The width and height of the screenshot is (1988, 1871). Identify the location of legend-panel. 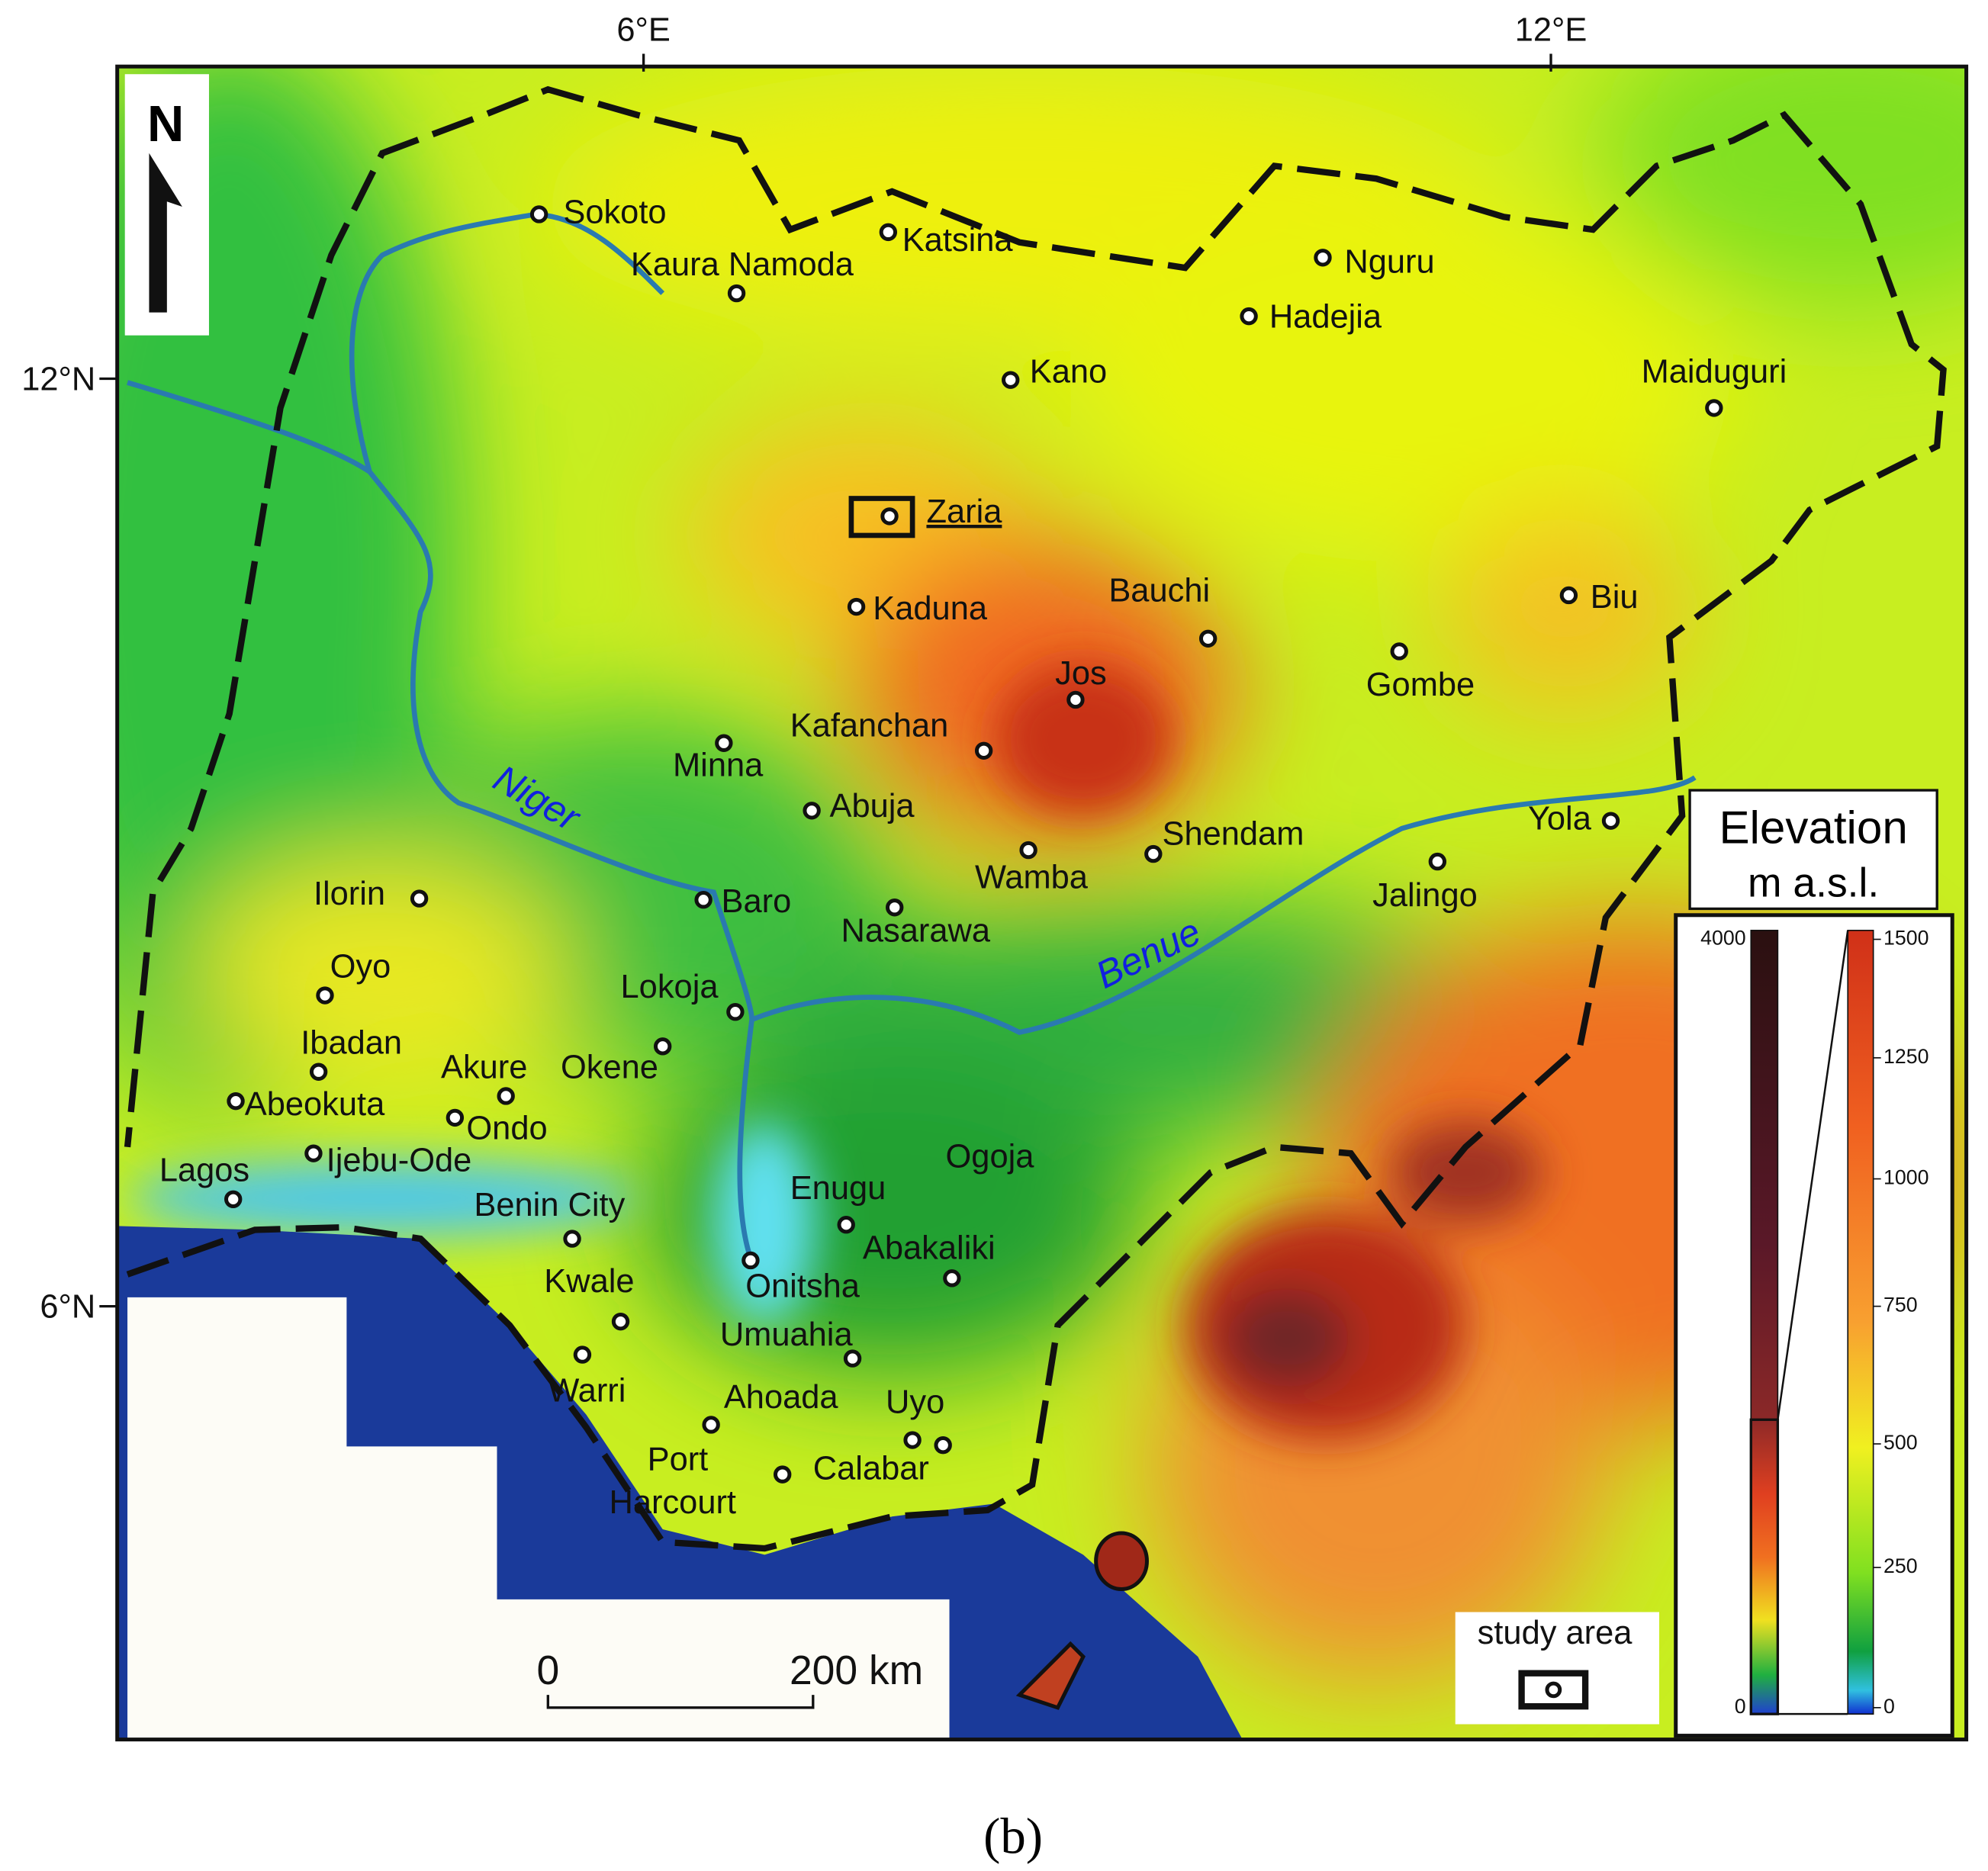
(1814, 1325).